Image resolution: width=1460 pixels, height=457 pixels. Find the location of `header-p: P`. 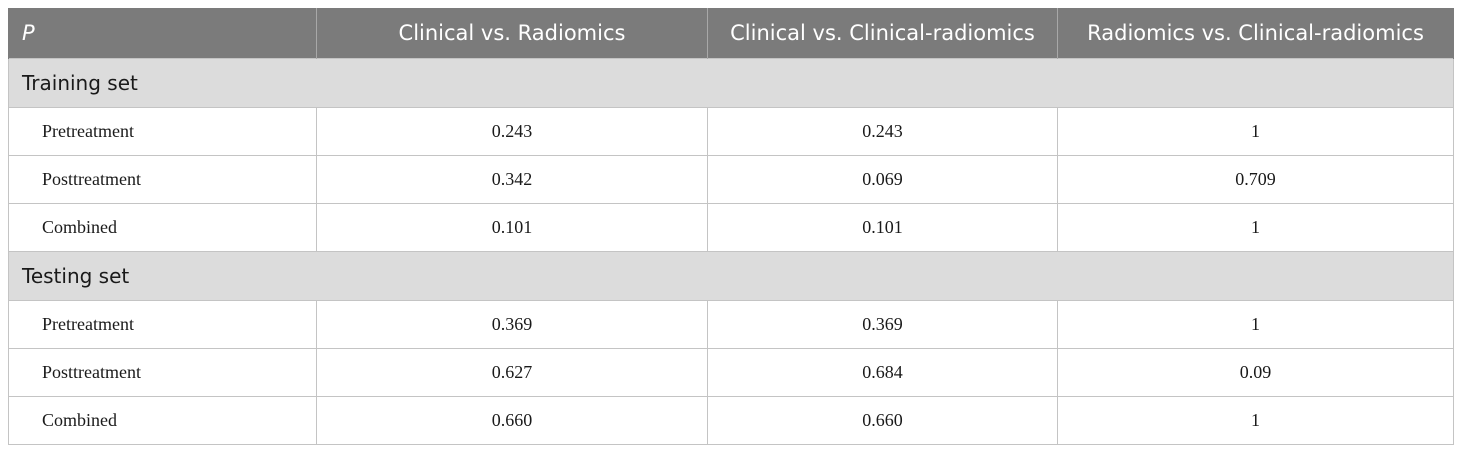

header-p: P is located at coordinates (162, 33).